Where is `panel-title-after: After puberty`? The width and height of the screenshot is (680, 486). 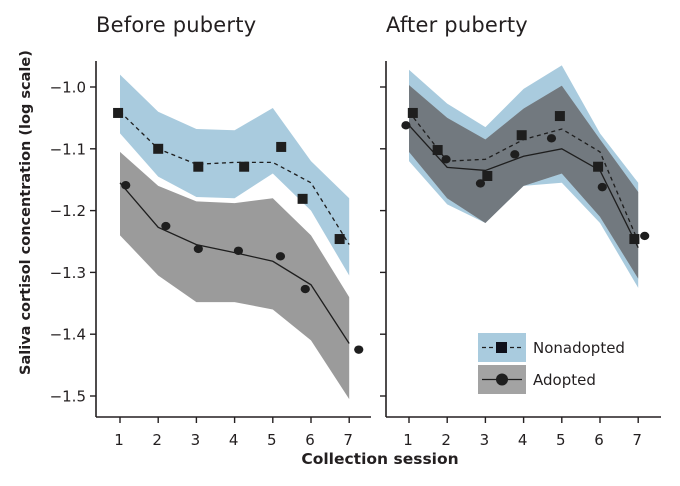 panel-title-after: After puberty is located at coordinates (457, 25).